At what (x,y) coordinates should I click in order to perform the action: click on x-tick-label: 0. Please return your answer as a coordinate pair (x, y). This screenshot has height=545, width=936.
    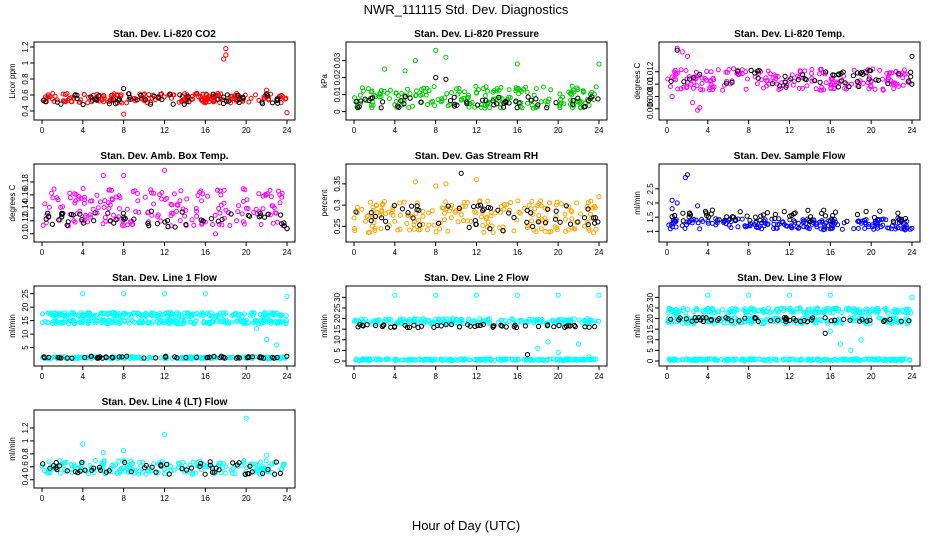
    Looking at the image, I should click on (354, 130).